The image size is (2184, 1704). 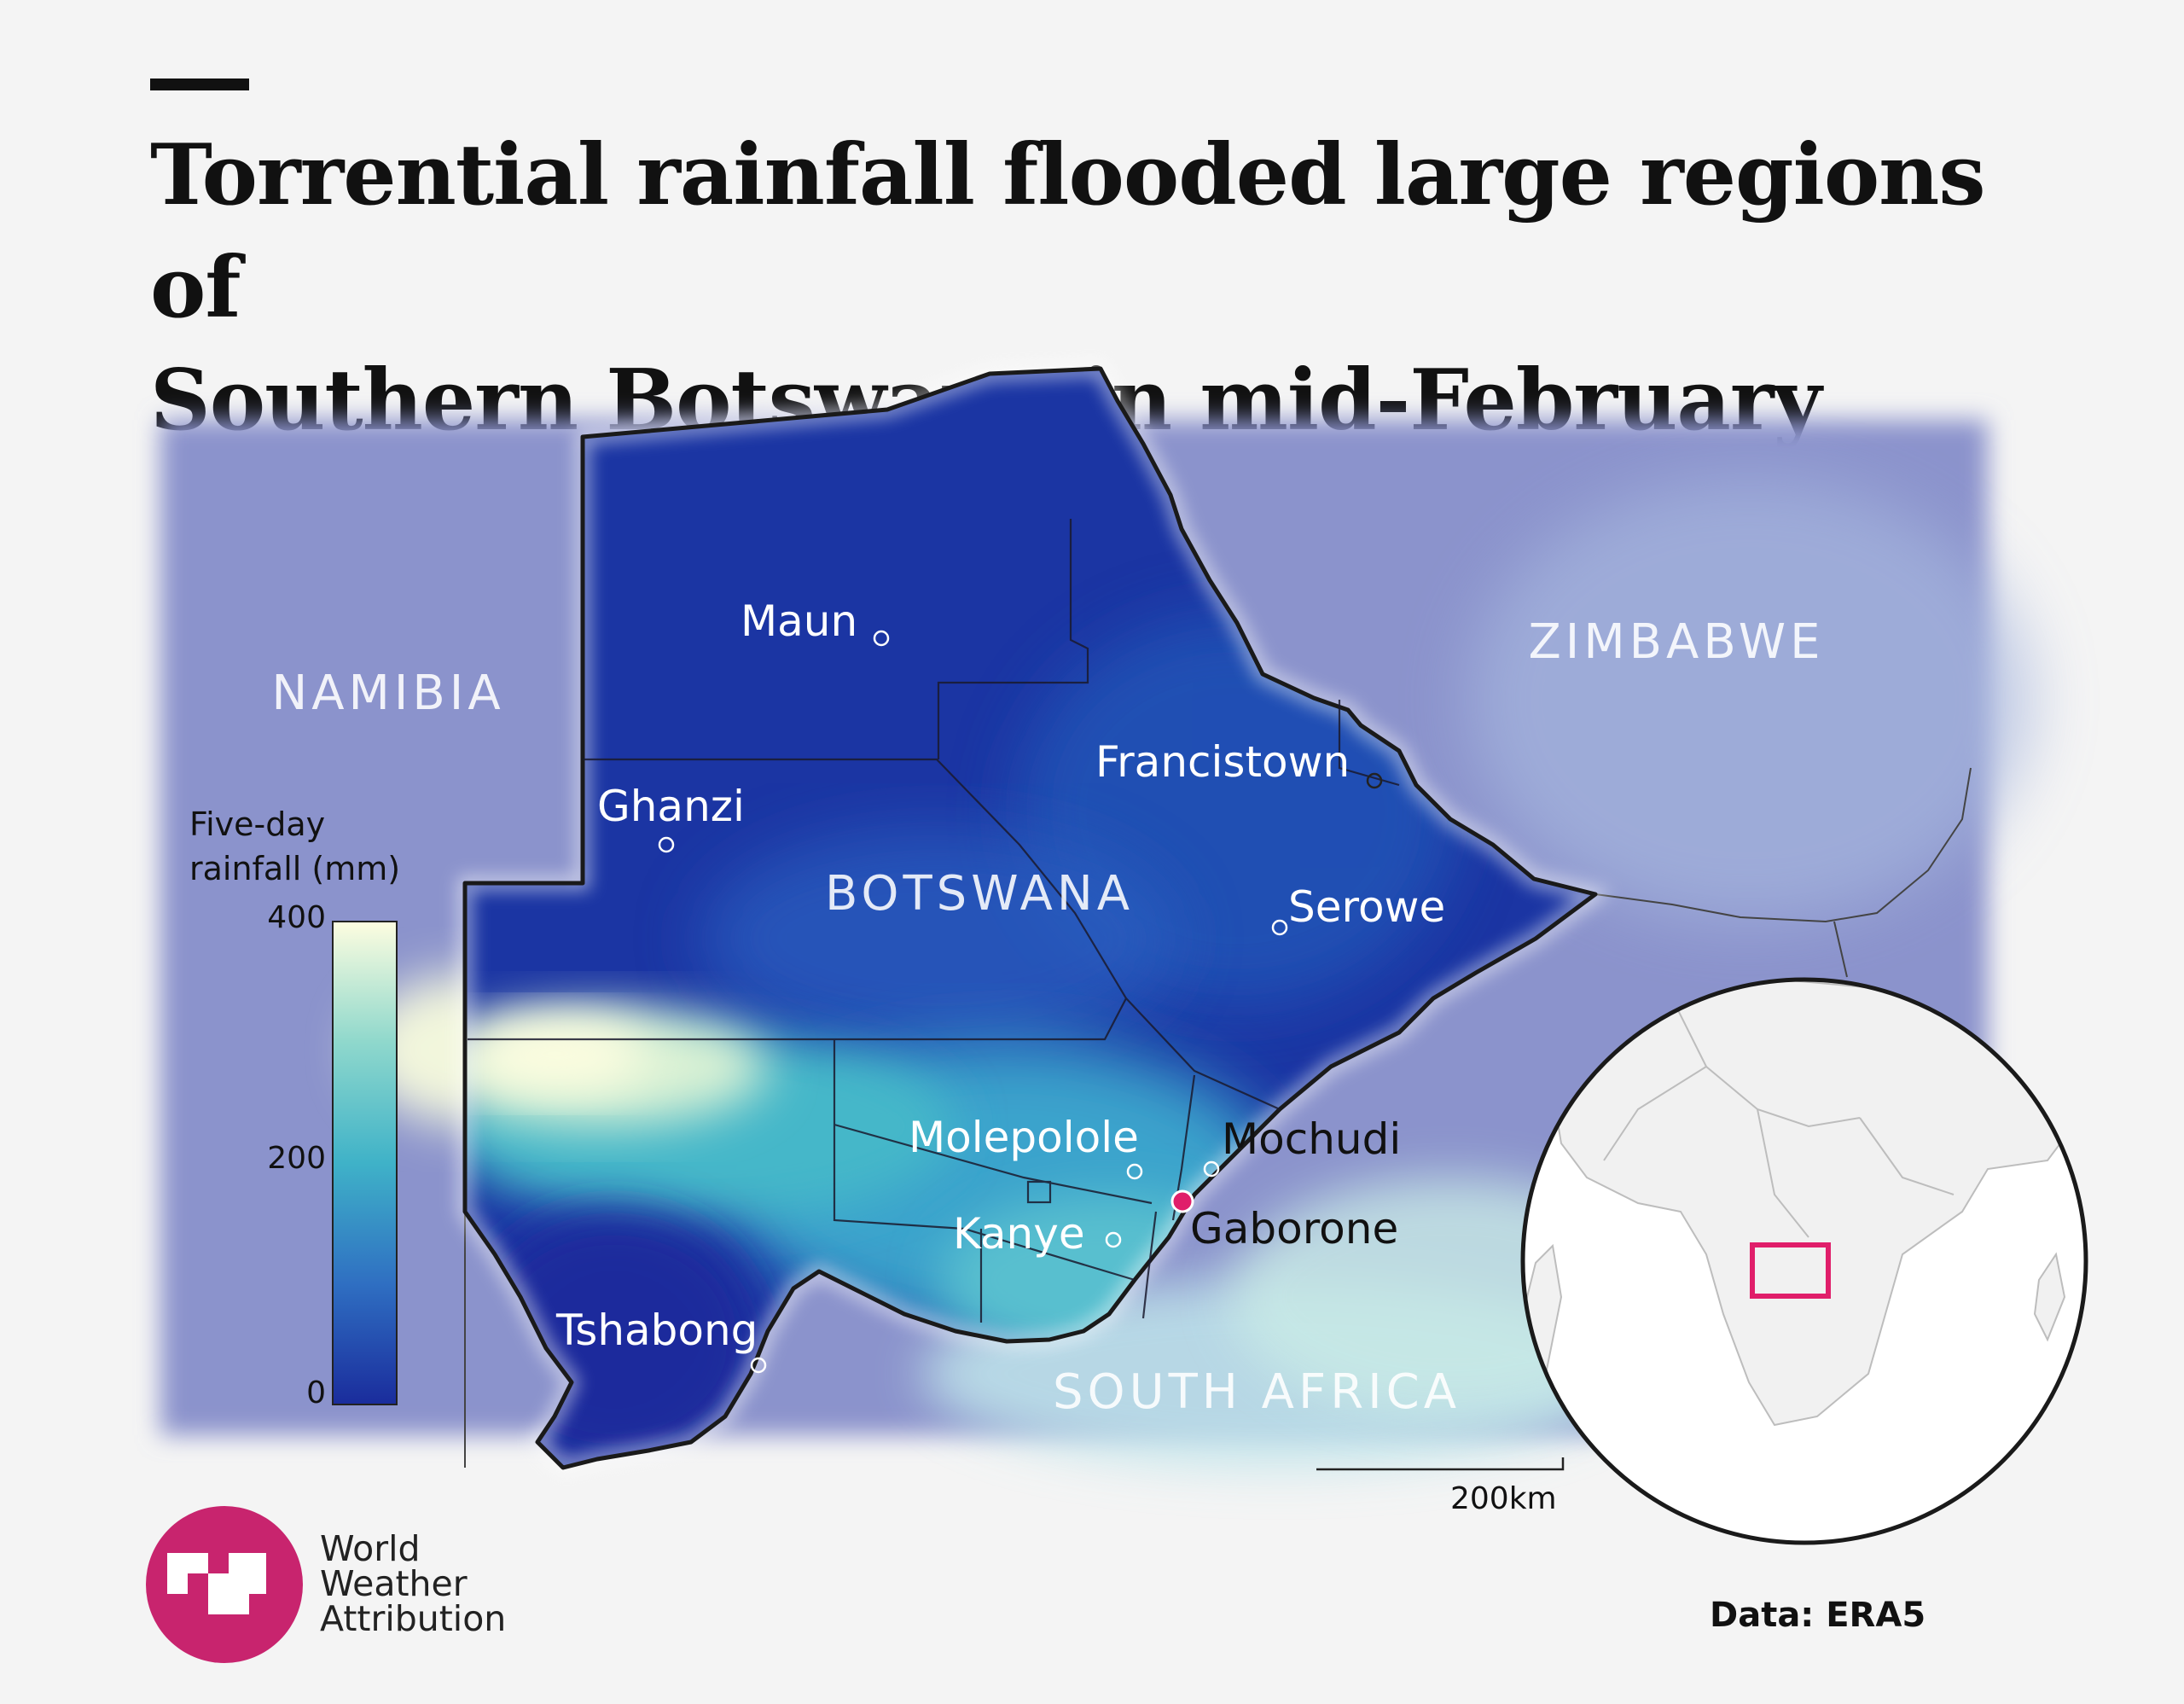 What do you see at coordinates (1182, 1201) in the screenshot?
I see `capital-marker` at bounding box center [1182, 1201].